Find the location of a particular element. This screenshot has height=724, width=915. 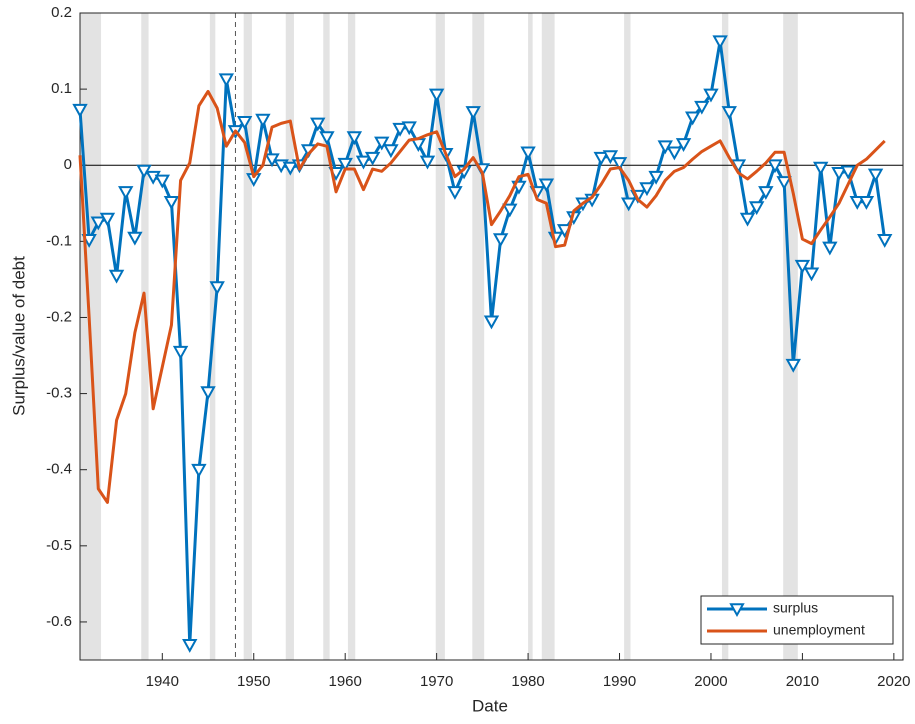

legend-label: surplus is located at coordinates (795, 608).